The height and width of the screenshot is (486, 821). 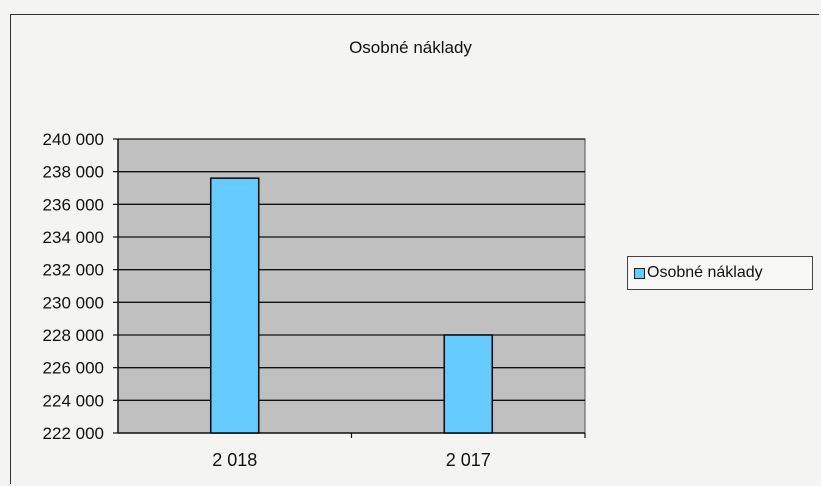 I want to click on x-tick-label: 2 017, so click(x=468, y=460).